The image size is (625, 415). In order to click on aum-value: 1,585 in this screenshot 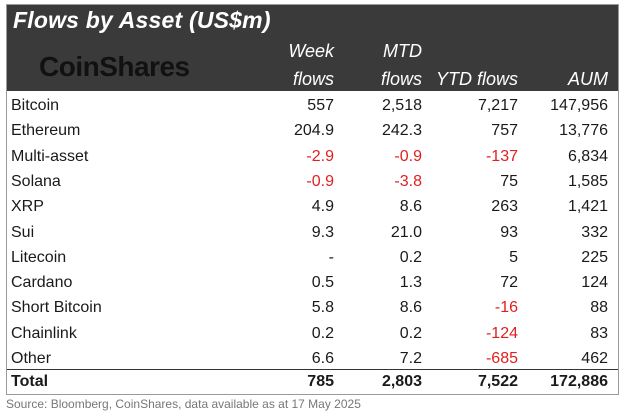, I will do `click(587, 181)`.